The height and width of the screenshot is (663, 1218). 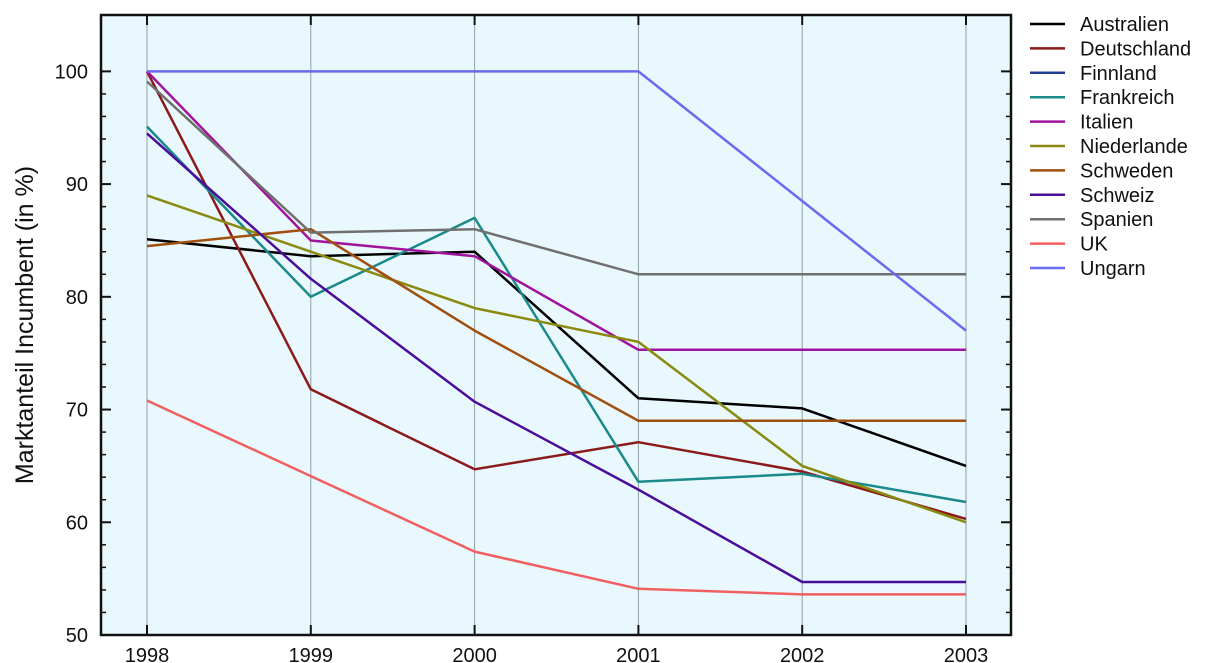 What do you see at coordinates (1118, 74) in the screenshot?
I see `legend-label: Finnland` at bounding box center [1118, 74].